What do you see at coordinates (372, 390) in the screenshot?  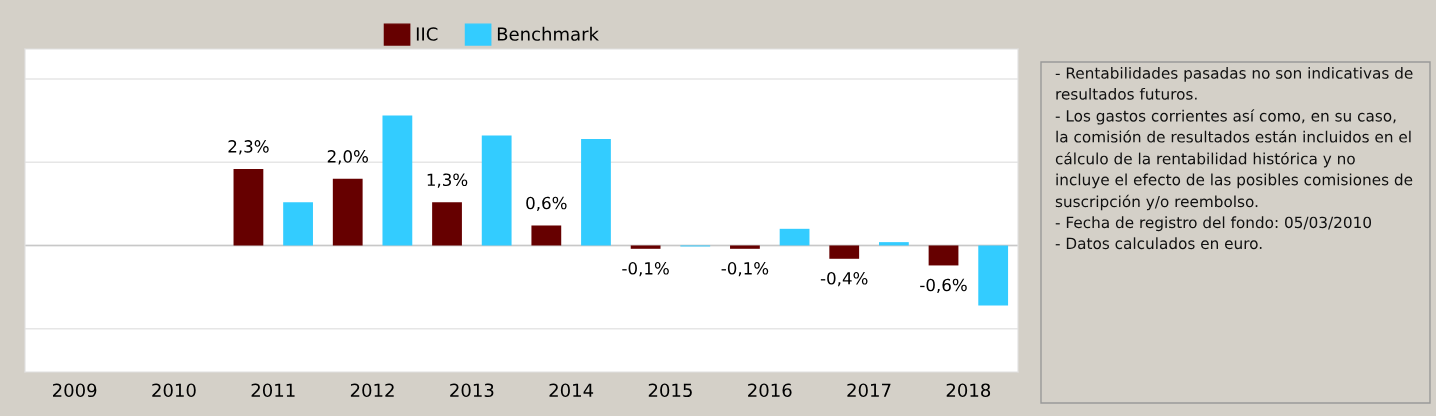 I see `x-tick-label: 2012` at bounding box center [372, 390].